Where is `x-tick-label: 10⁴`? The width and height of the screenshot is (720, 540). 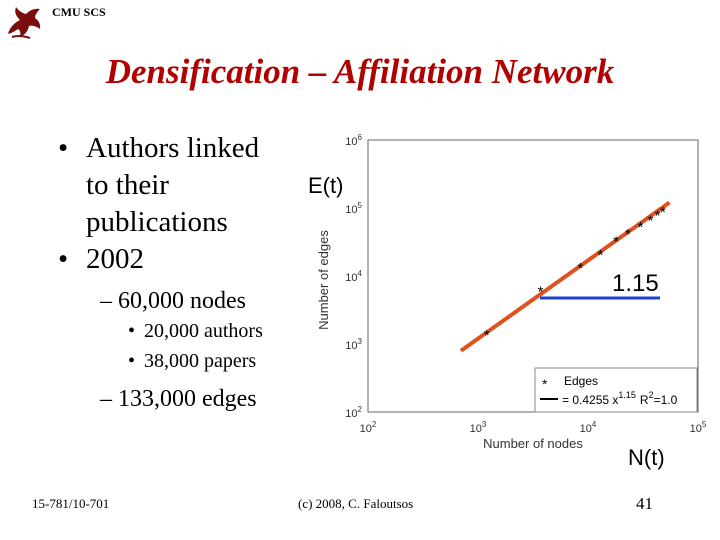 x-tick-label: 10⁴ is located at coordinates (588, 427).